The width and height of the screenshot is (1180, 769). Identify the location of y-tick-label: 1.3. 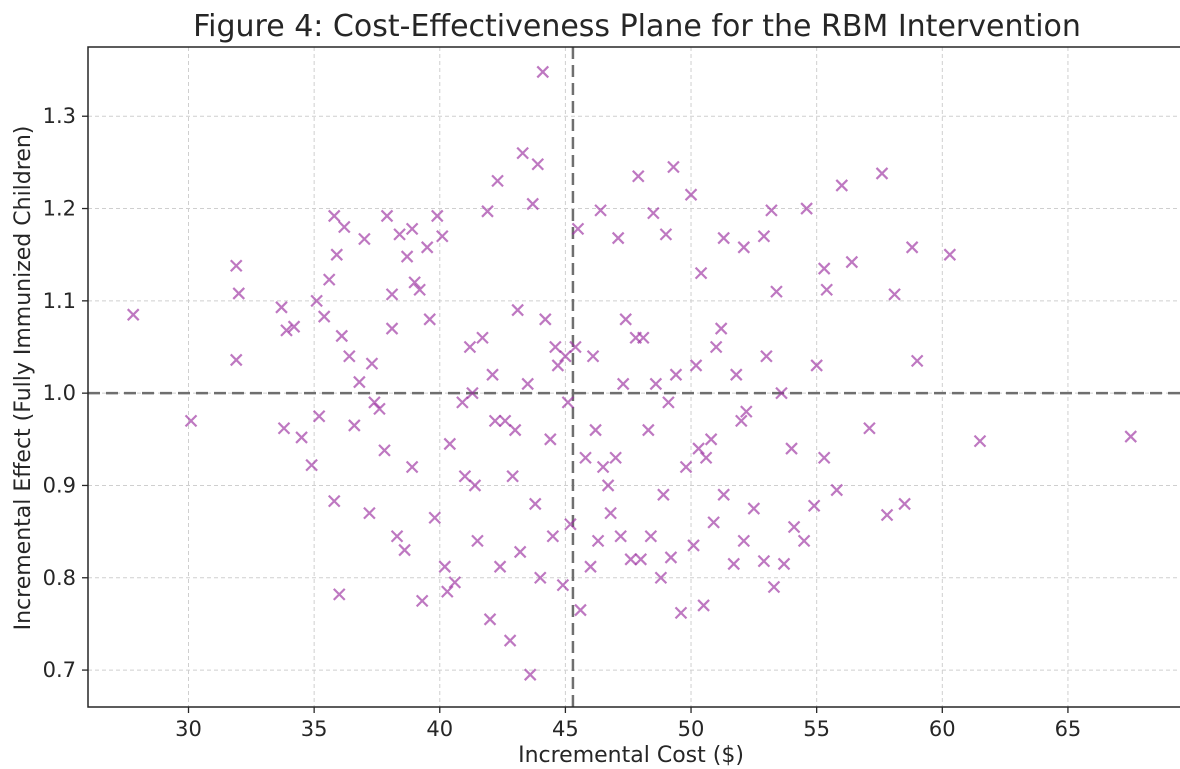
(59, 116).